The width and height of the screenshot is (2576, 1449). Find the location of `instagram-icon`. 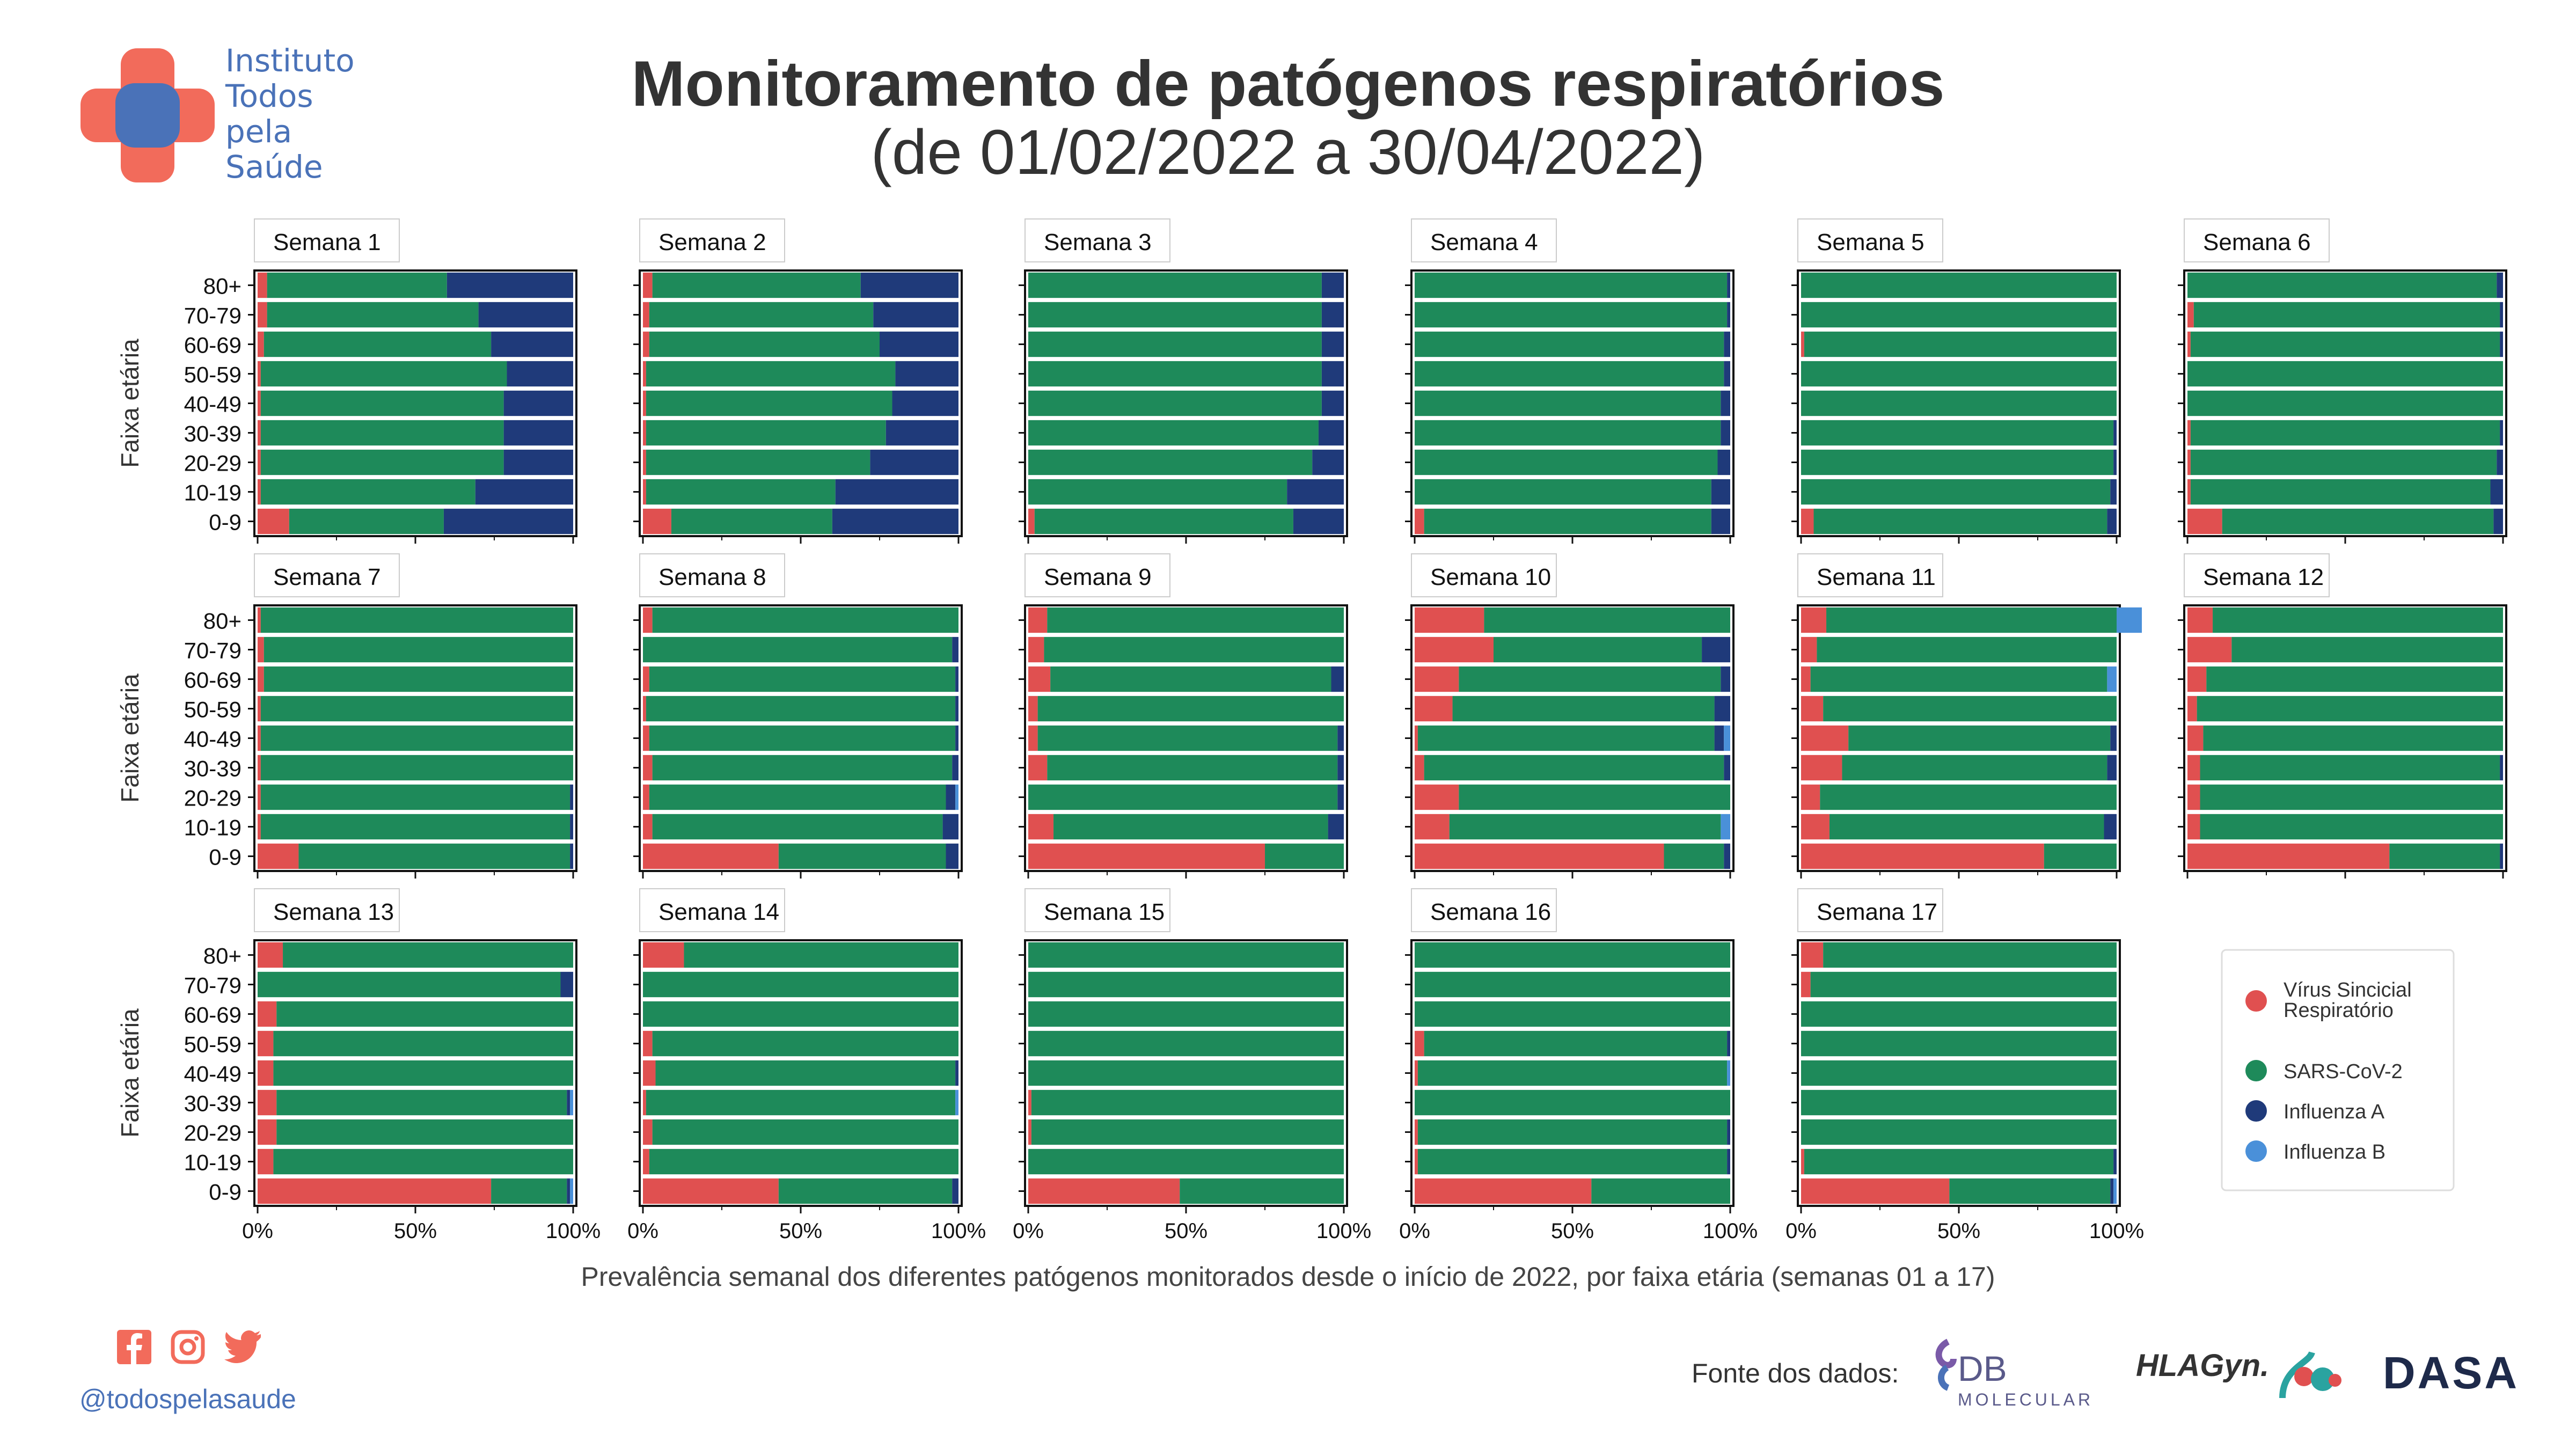

instagram-icon is located at coordinates (188, 1347).